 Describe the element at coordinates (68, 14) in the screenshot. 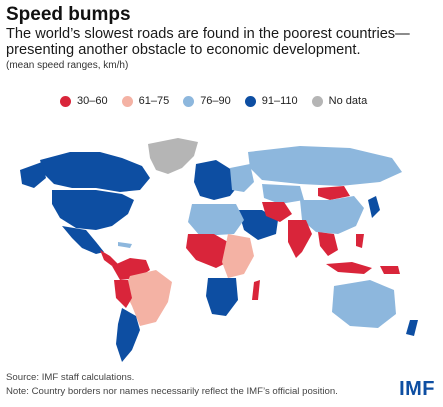

I see `chart-title: Speed bumps` at that location.